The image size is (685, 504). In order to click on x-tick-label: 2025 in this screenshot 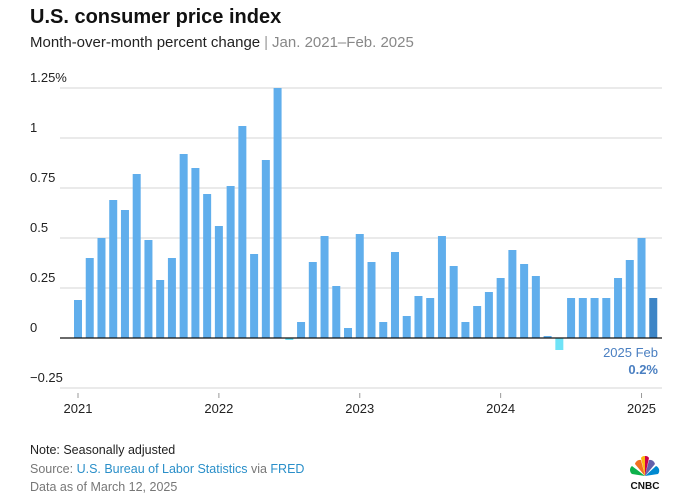, I will do `click(641, 408)`.